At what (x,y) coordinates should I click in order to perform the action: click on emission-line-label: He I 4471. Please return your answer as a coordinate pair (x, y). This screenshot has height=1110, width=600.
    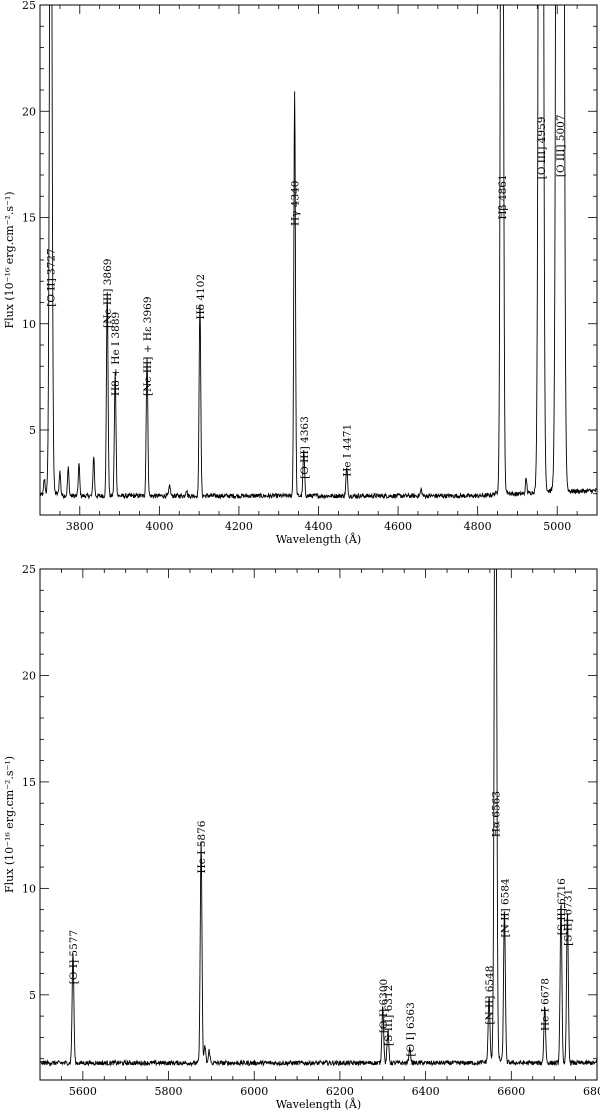
    Looking at the image, I should click on (348, 450).